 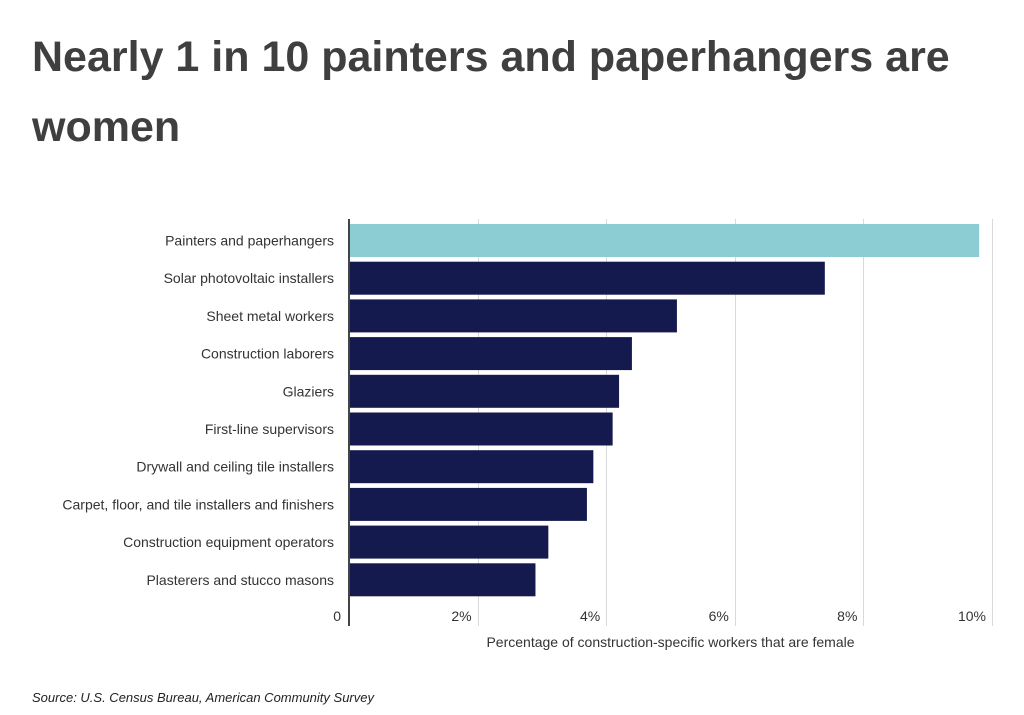 I want to click on category-label: First-line supervisors, so click(x=269, y=429).